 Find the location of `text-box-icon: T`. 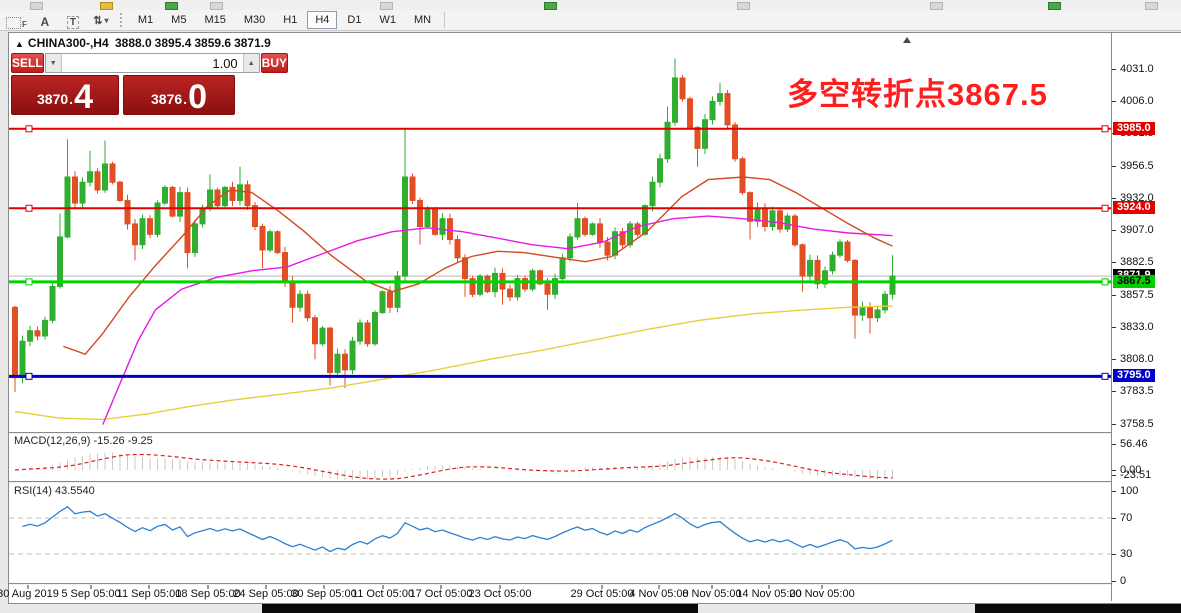

text-box-icon: T is located at coordinates (73, 20).